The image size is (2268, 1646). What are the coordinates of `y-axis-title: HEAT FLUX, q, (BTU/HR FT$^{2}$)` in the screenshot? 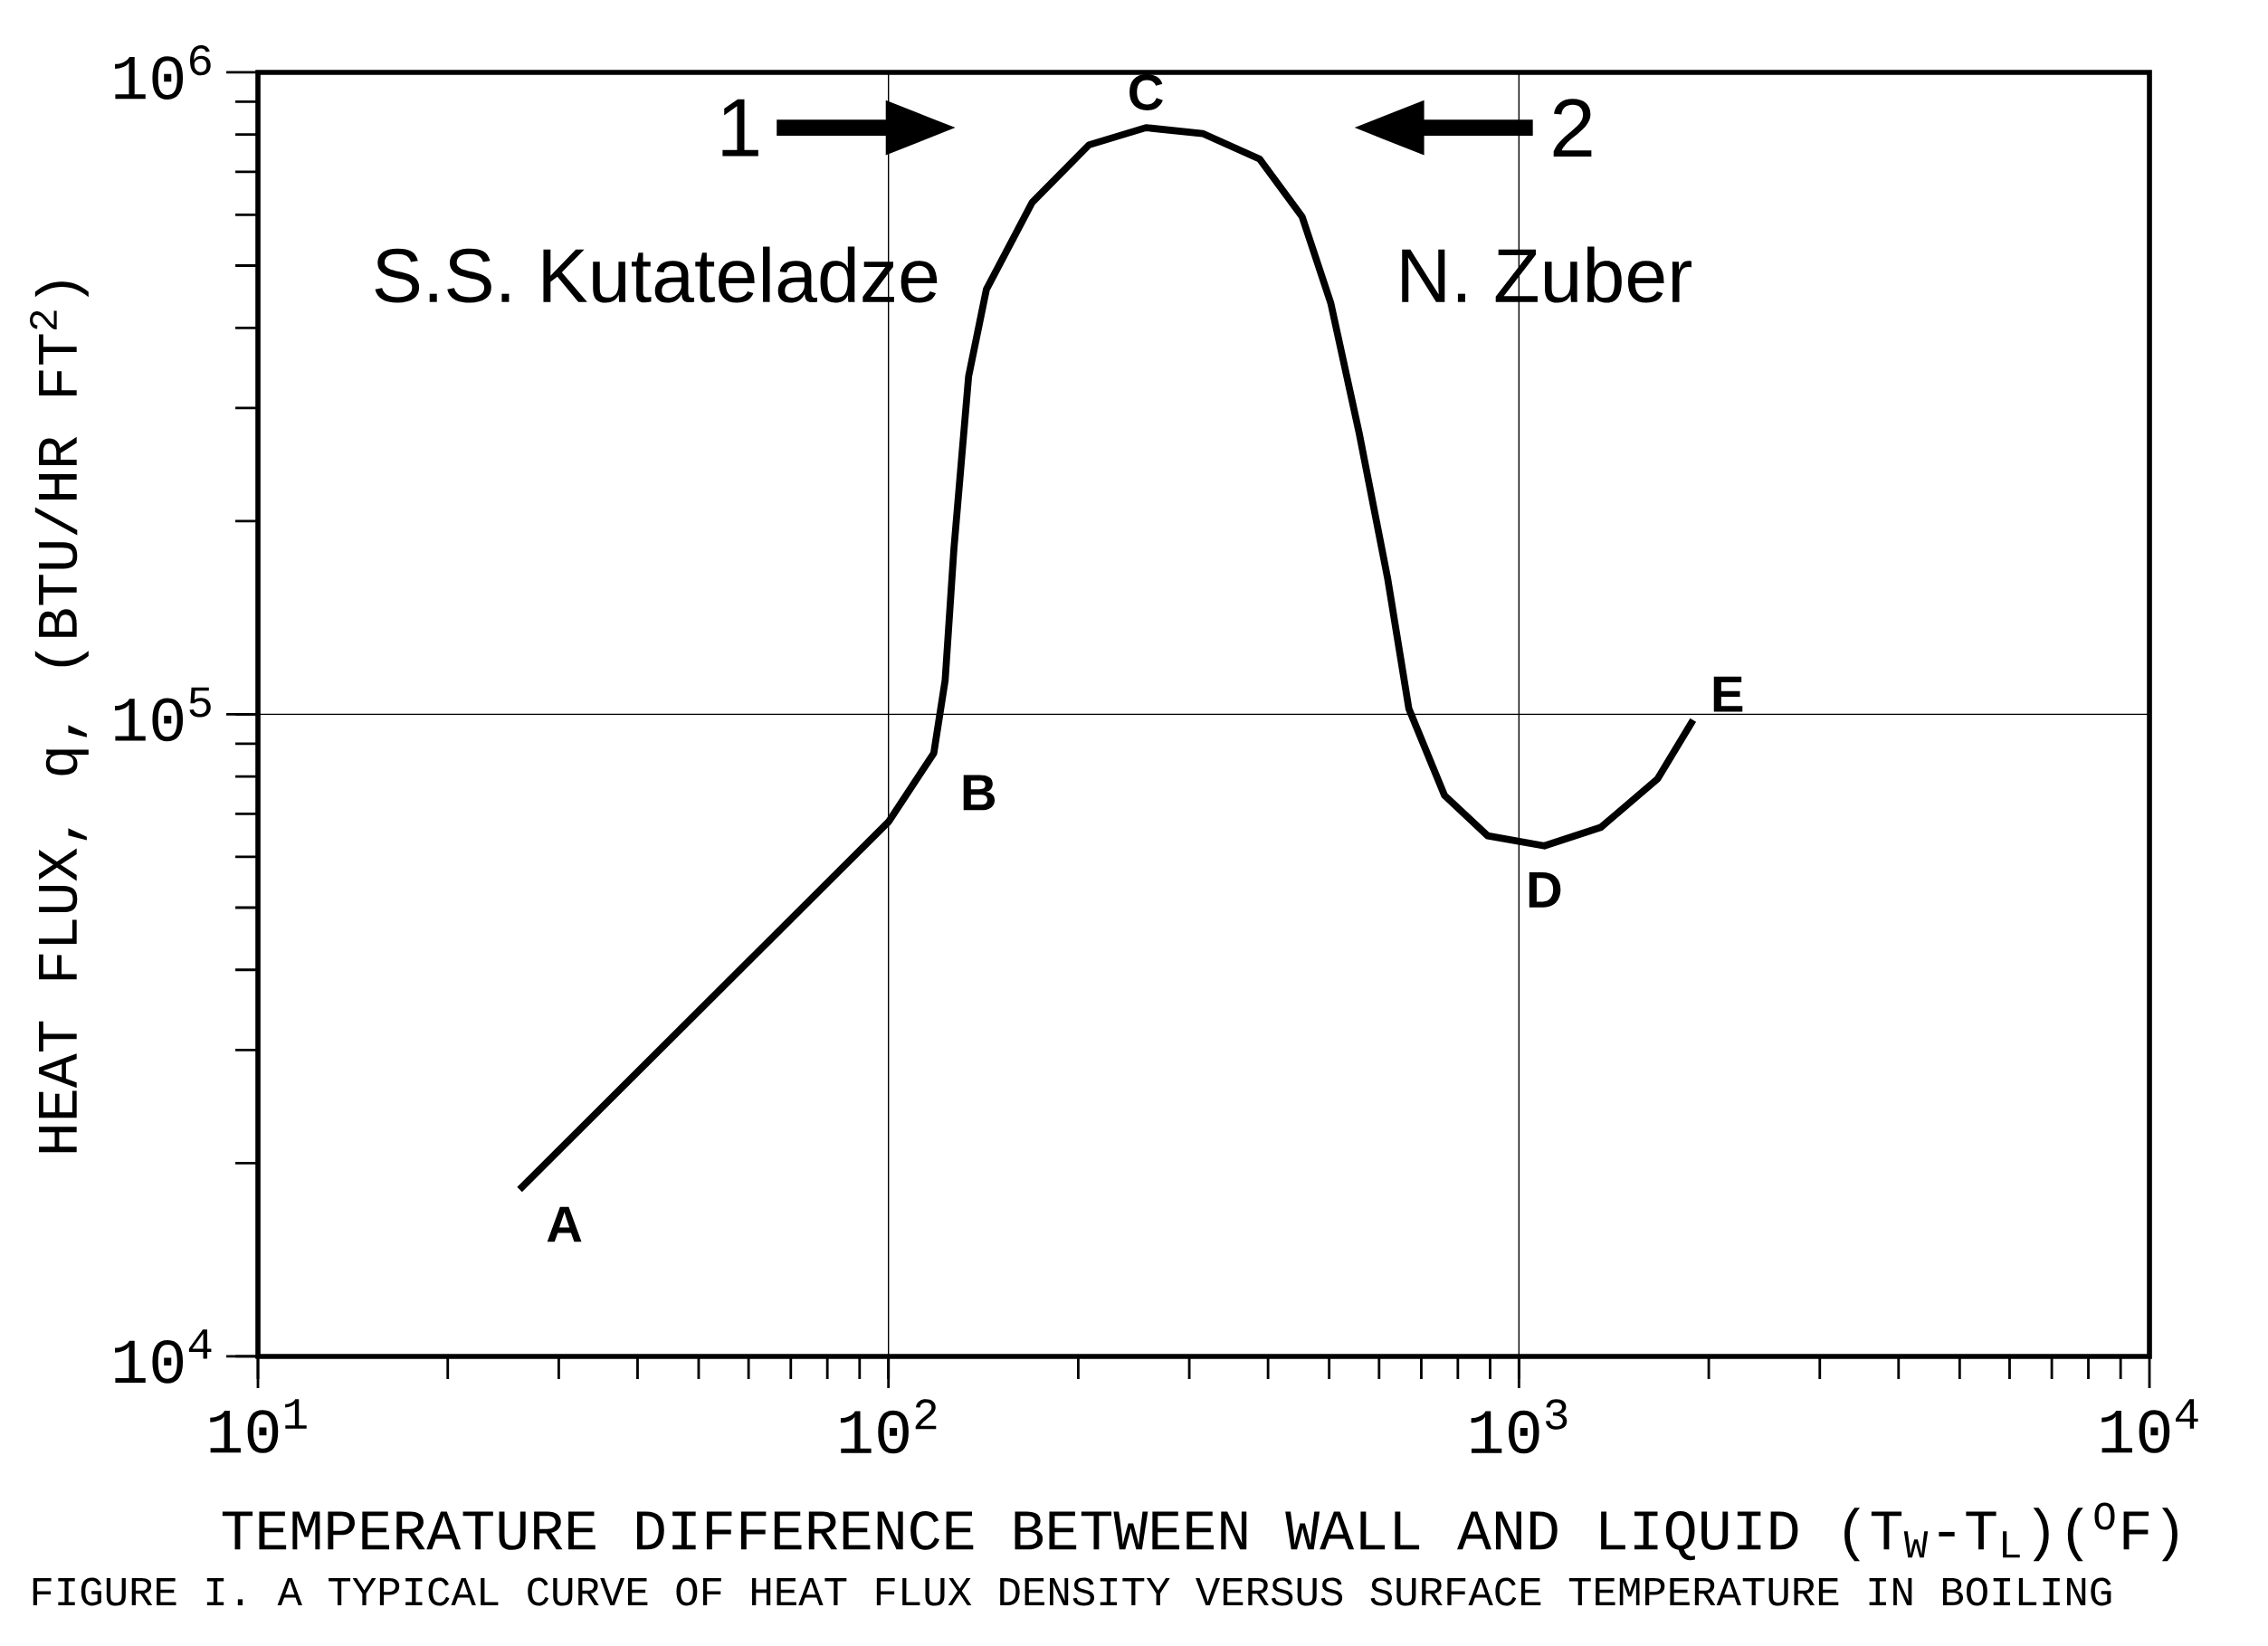 It's located at (59, 717).